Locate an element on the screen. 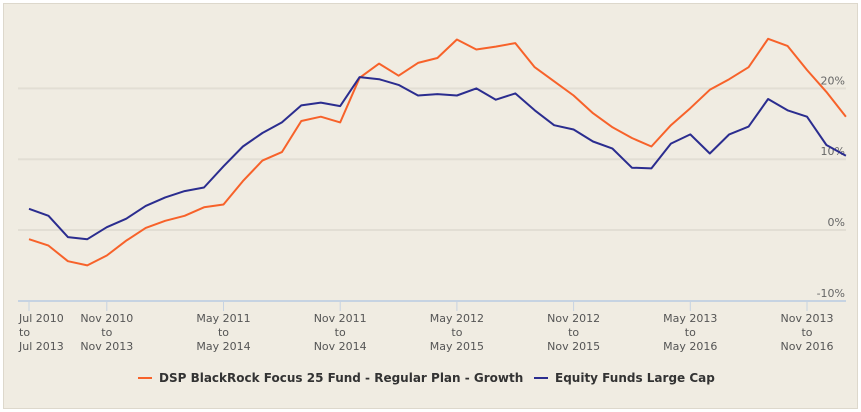 The width and height of the screenshot is (861, 412). x-tick-label: May 2014 is located at coordinates (223, 346).